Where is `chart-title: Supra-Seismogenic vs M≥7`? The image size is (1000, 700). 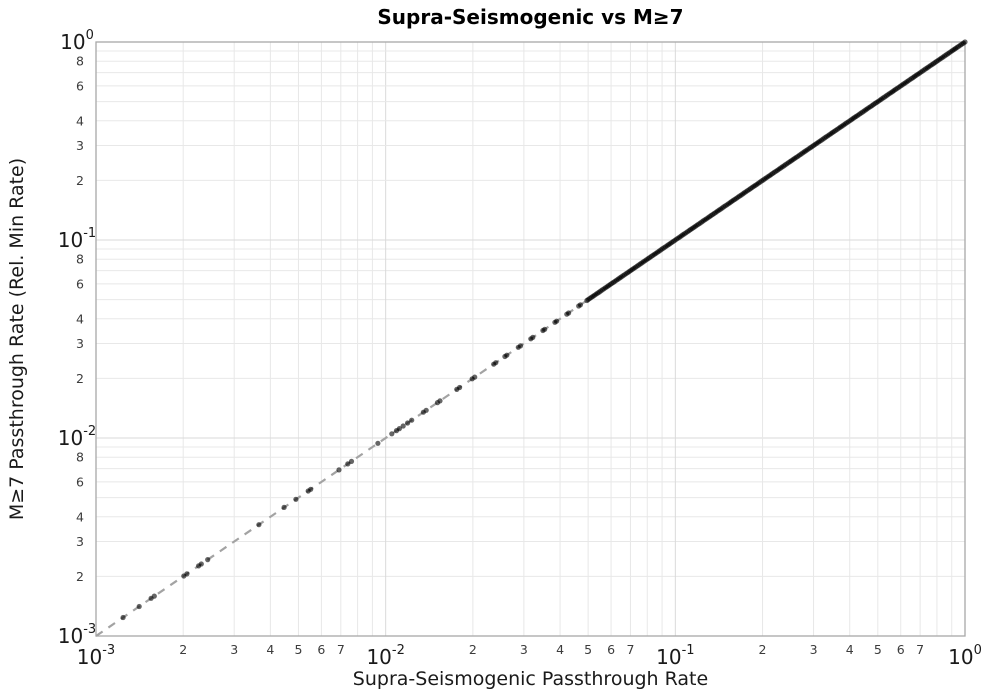
chart-title: Supra-Seismogenic vs M≥7 is located at coordinates (530, 17).